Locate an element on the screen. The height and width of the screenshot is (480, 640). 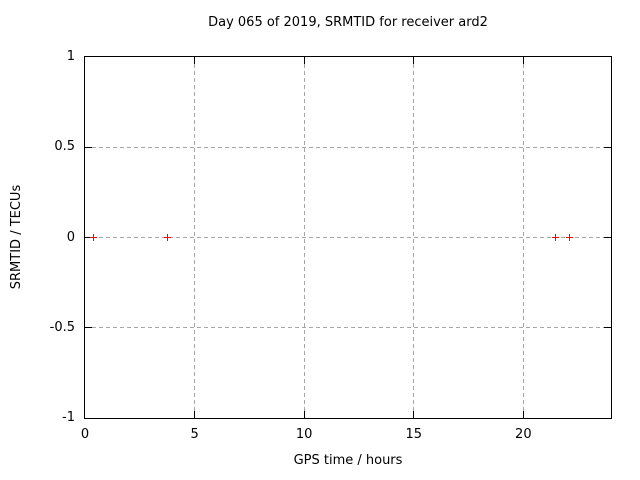
y-tick-label: -0.5 is located at coordinates (62, 327).